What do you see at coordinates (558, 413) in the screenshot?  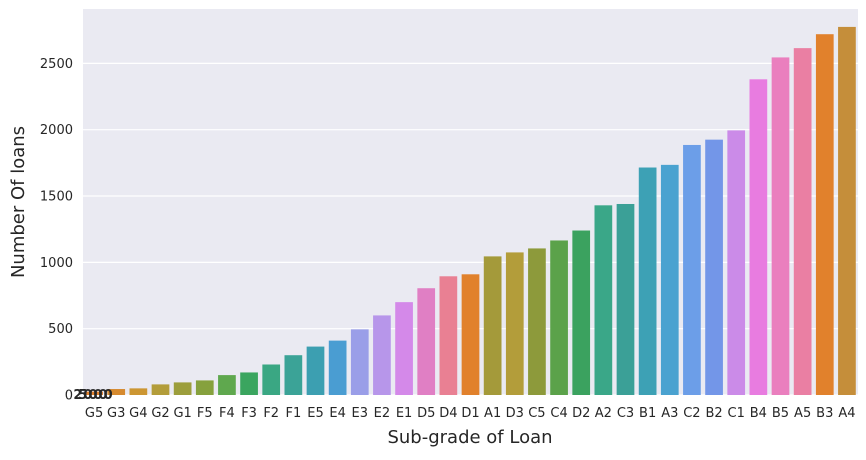 I see `x-tick-label: C4` at bounding box center [558, 413].